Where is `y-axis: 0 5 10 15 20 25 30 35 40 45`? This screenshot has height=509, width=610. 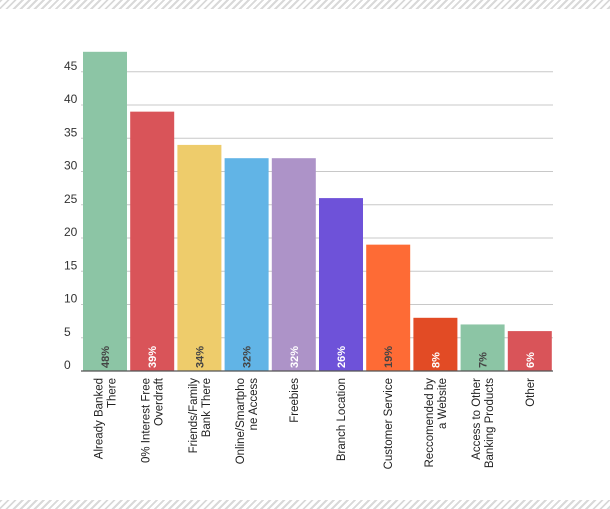 y-axis: 0 5 10 15 20 25 30 35 40 45 is located at coordinates (71, 215).